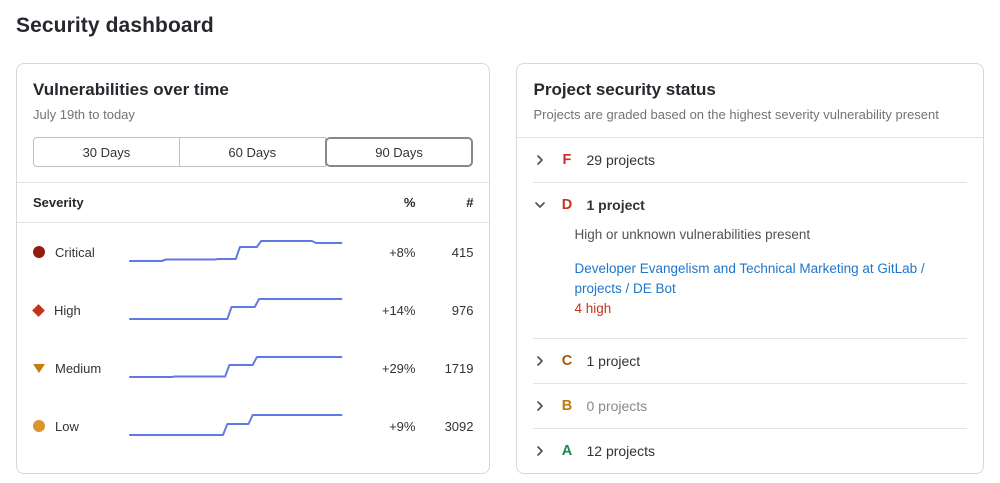 The height and width of the screenshot is (483, 1000). Describe the element at coordinates (624, 89) in the screenshot. I see `psp-title: Project security status` at that location.